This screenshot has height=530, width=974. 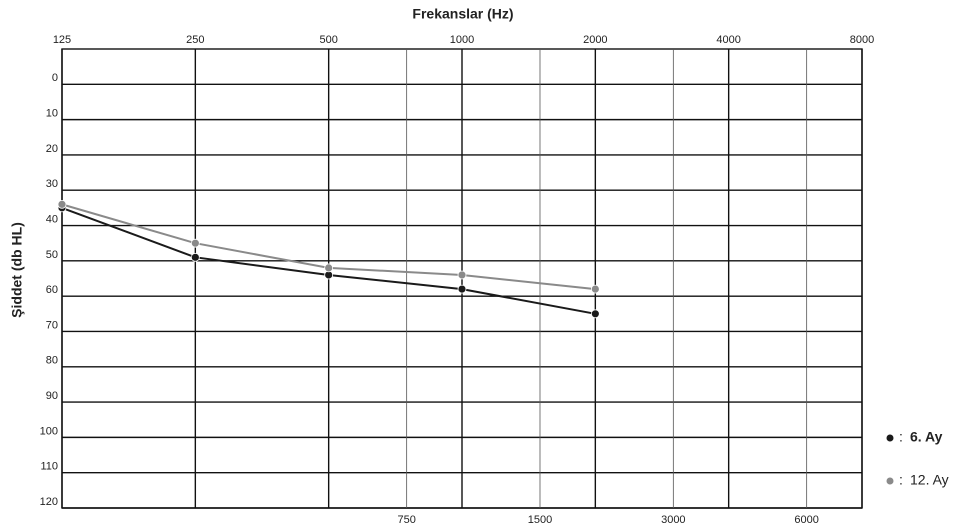 What do you see at coordinates (595, 40) in the screenshot?
I see `x-tick-label: 2000` at bounding box center [595, 40].